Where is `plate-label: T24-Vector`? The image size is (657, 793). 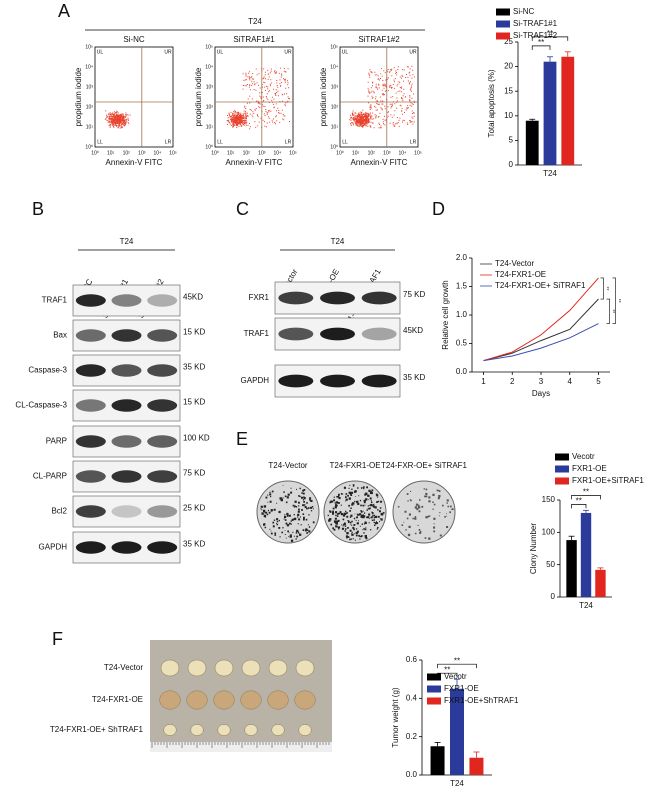
plate-label: T24-Vector is located at coordinates (287, 465).